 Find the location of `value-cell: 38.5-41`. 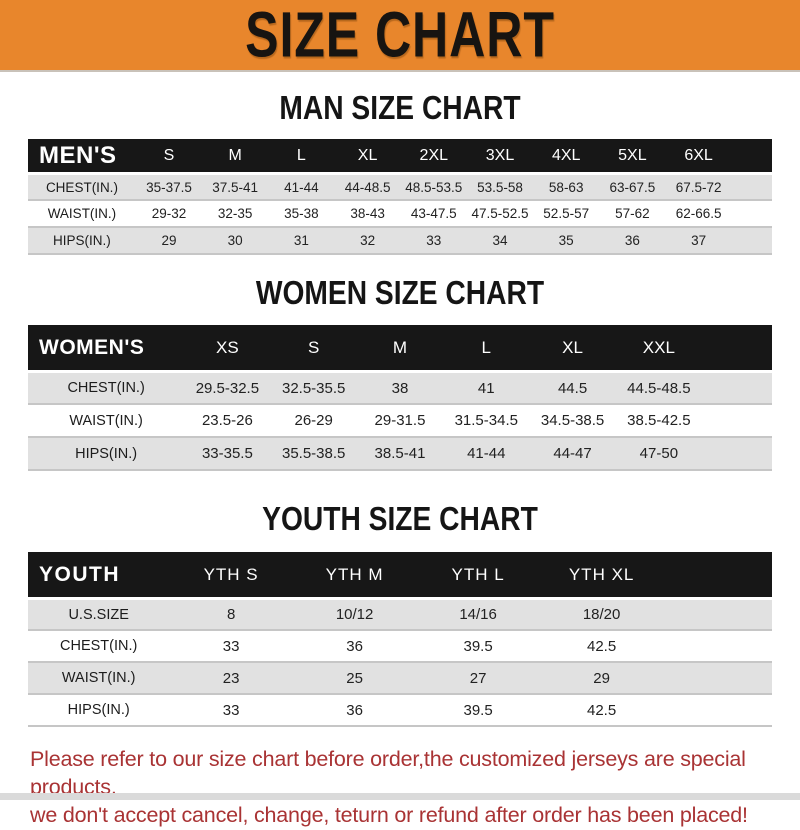

value-cell: 38.5-41 is located at coordinates (400, 453).